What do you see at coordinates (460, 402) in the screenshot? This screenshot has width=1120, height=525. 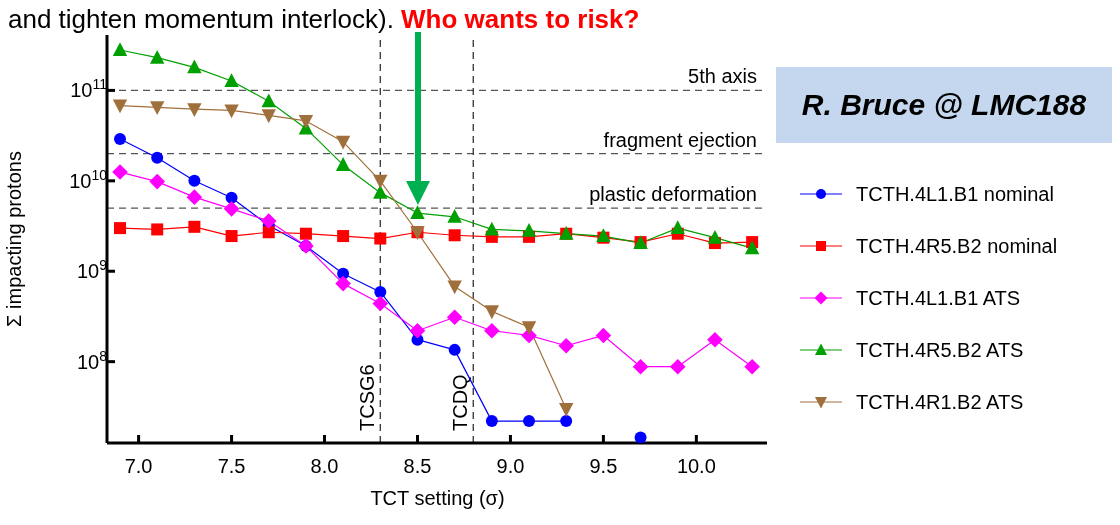 I see `ref-line-label: TCDQ` at bounding box center [460, 402].